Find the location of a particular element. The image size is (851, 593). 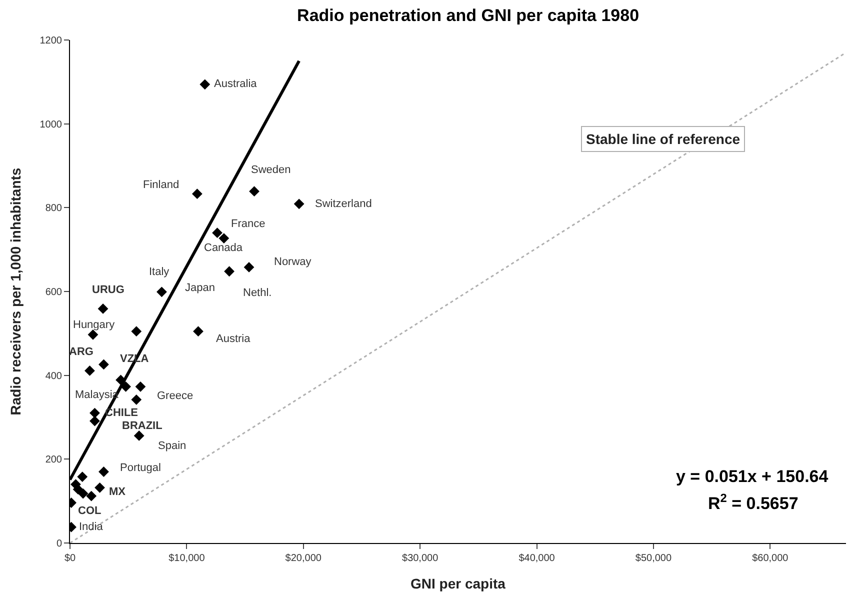

x-tick-label: $60,000 is located at coordinates (770, 558).